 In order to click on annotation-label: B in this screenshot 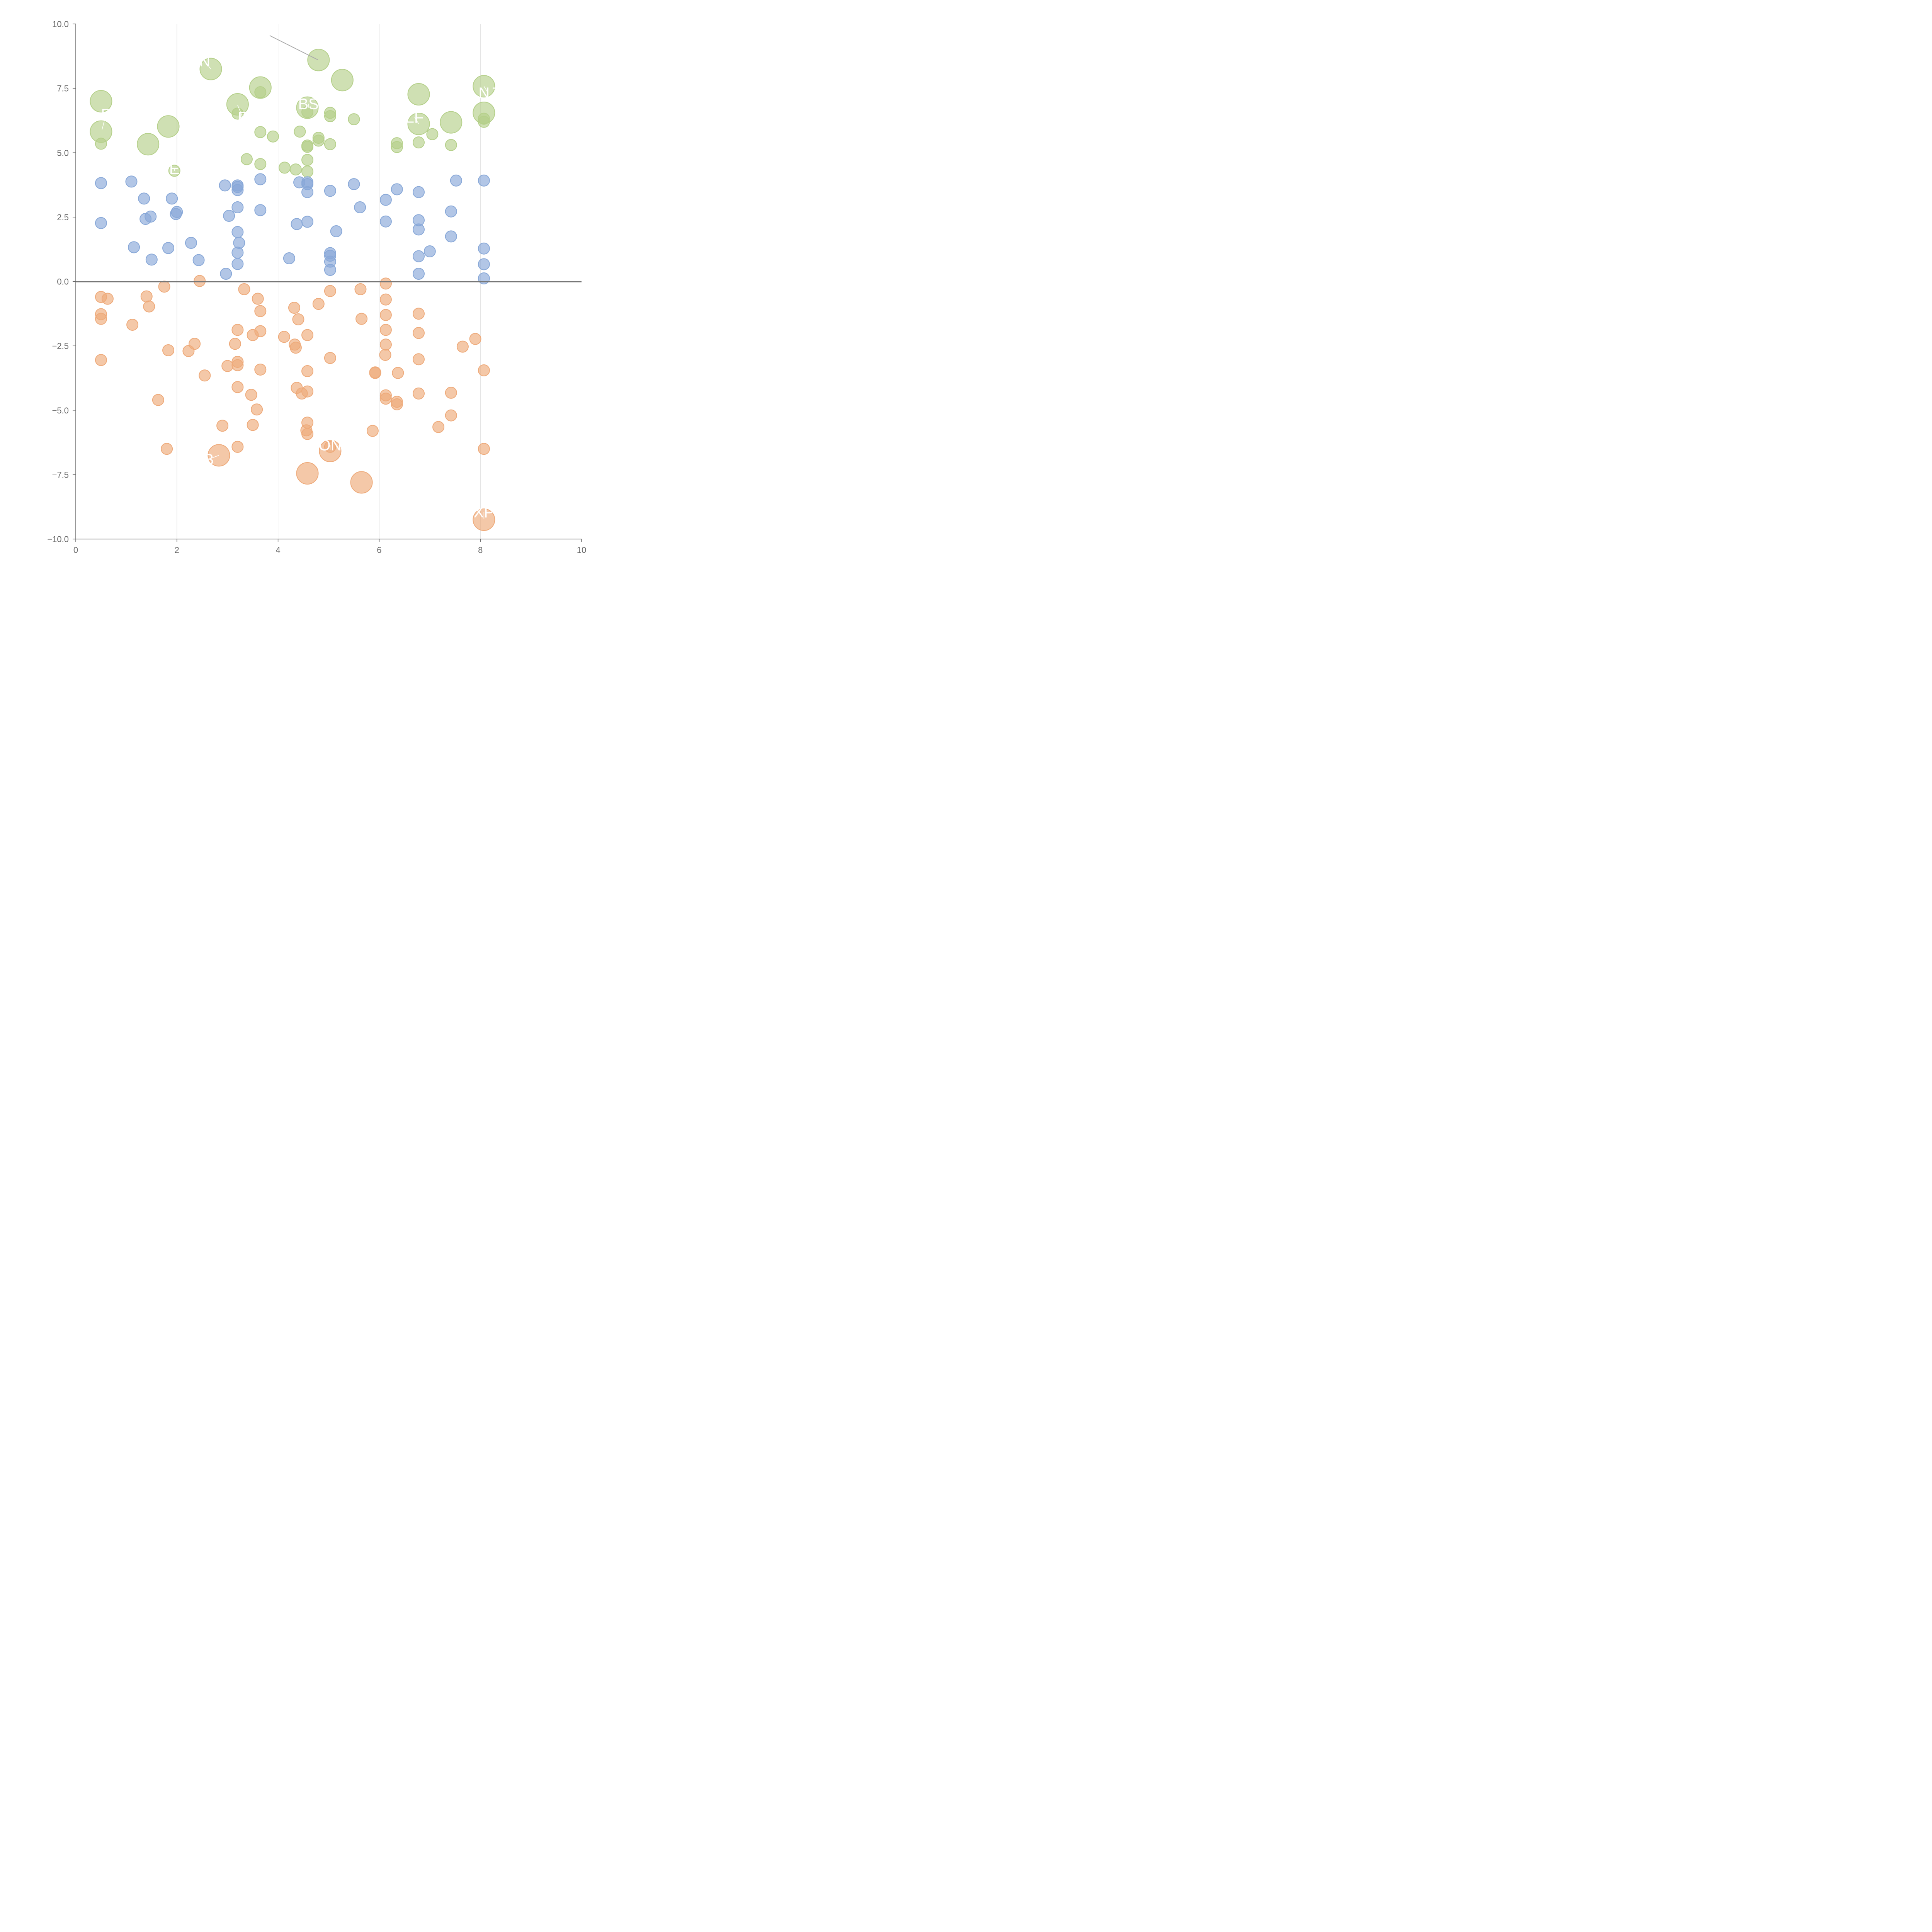, I will do `click(209, 460)`.